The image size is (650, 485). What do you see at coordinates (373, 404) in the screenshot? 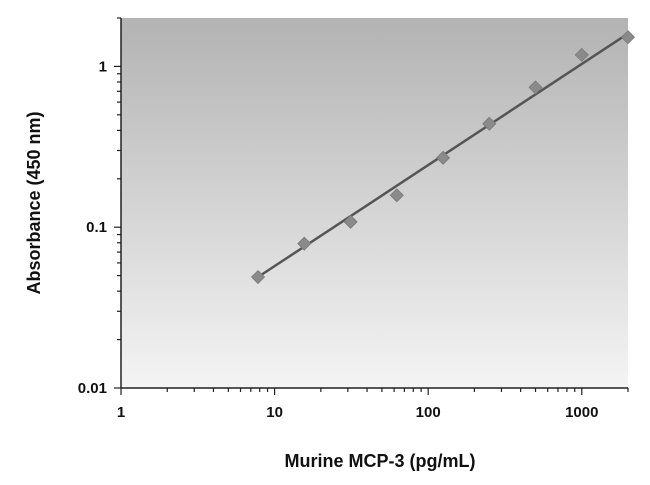
I see `x-axis-ticks: 1 10 100 1000` at bounding box center [373, 404].